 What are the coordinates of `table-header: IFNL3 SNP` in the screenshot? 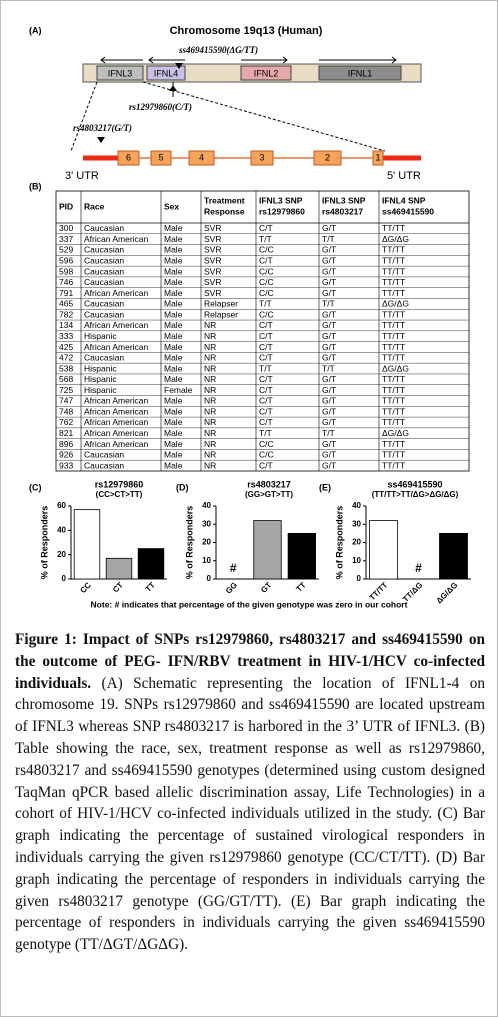 It's located at (281, 200).